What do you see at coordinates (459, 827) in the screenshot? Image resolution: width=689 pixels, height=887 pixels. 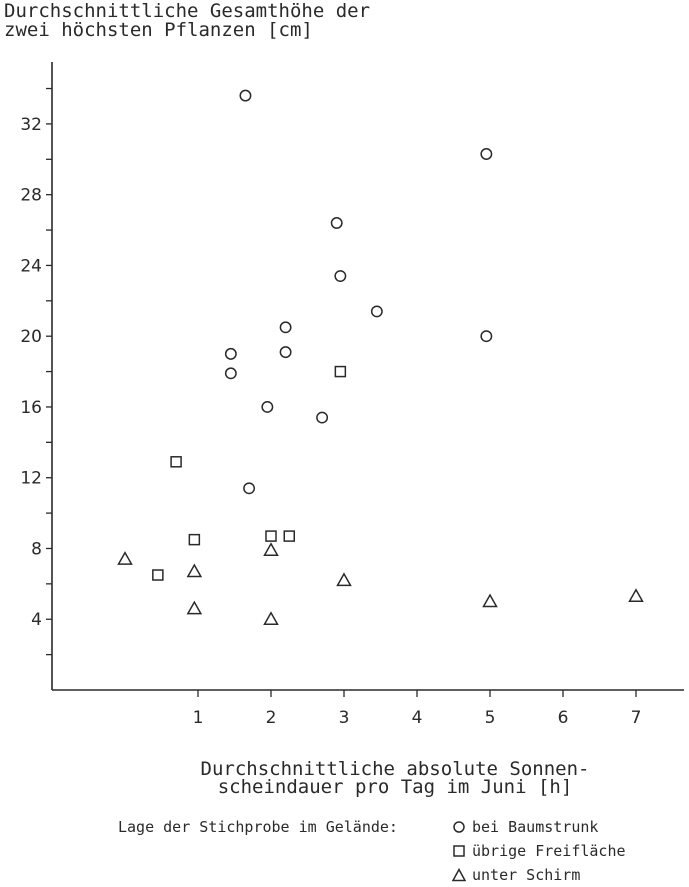 I see `legend-circle-icon` at bounding box center [459, 827].